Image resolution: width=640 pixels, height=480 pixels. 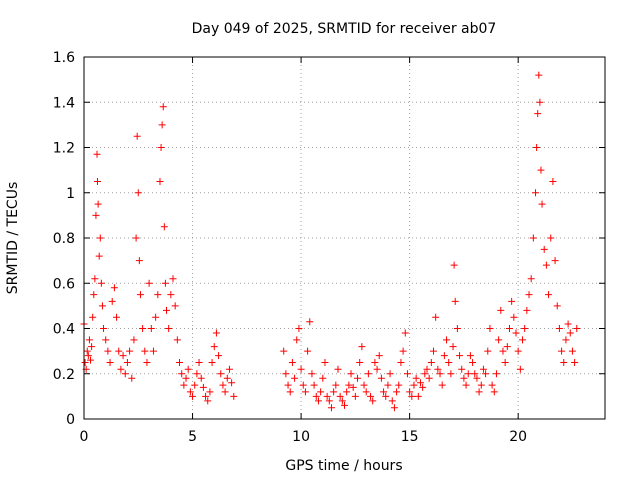 I want to click on x-tick-label: 0, so click(x=84, y=437).